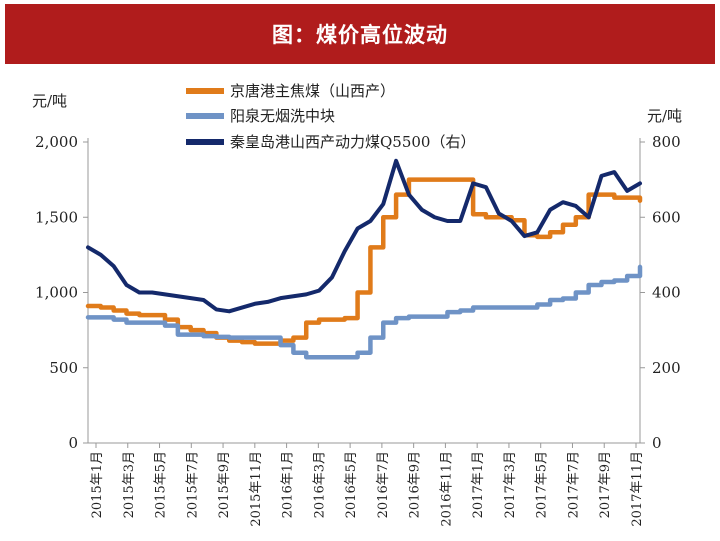 Image resolution: width=720 pixels, height=541 pixels. I want to click on right-tick-label: 200, so click(666, 368).